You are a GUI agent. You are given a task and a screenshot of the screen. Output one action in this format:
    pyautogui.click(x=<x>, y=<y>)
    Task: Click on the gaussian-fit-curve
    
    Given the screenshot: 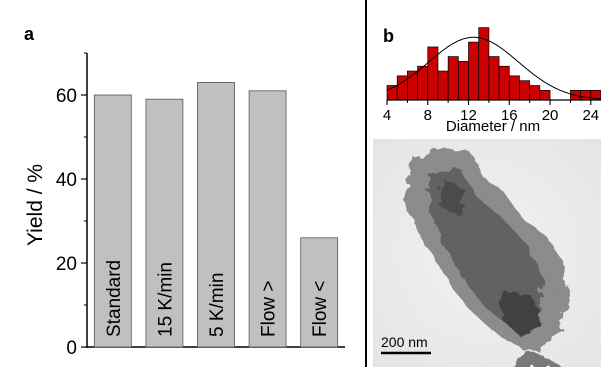 What is the action you would take?
    pyautogui.click(x=493, y=68)
    